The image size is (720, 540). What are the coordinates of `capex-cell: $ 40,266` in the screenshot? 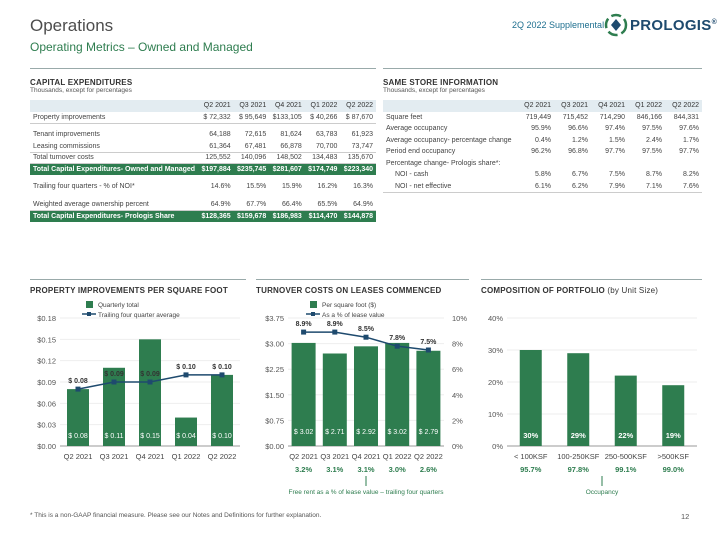 It's located at (322, 117).